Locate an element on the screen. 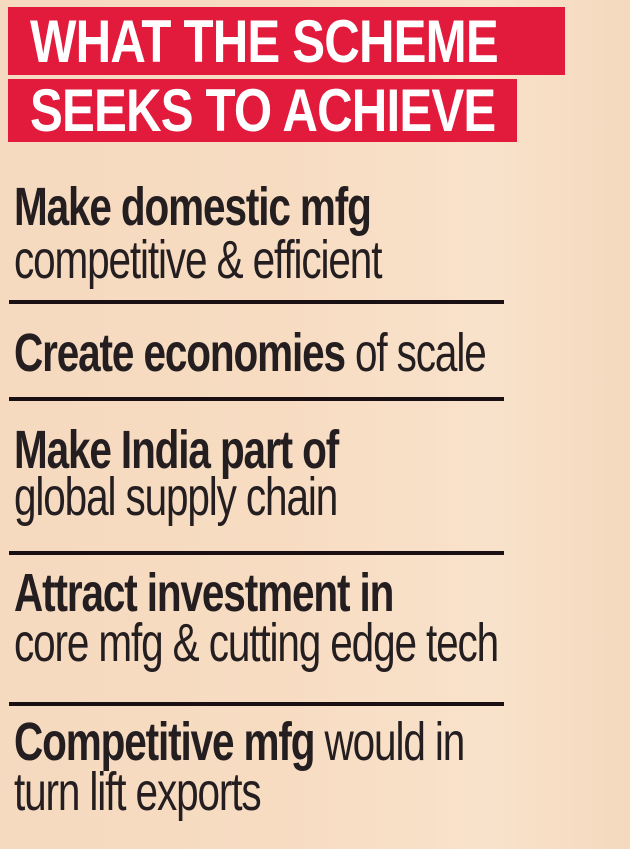 This screenshot has width=630, height=849. list-item-1-bold-text: Make domestic mfg is located at coordinates (193, 207).